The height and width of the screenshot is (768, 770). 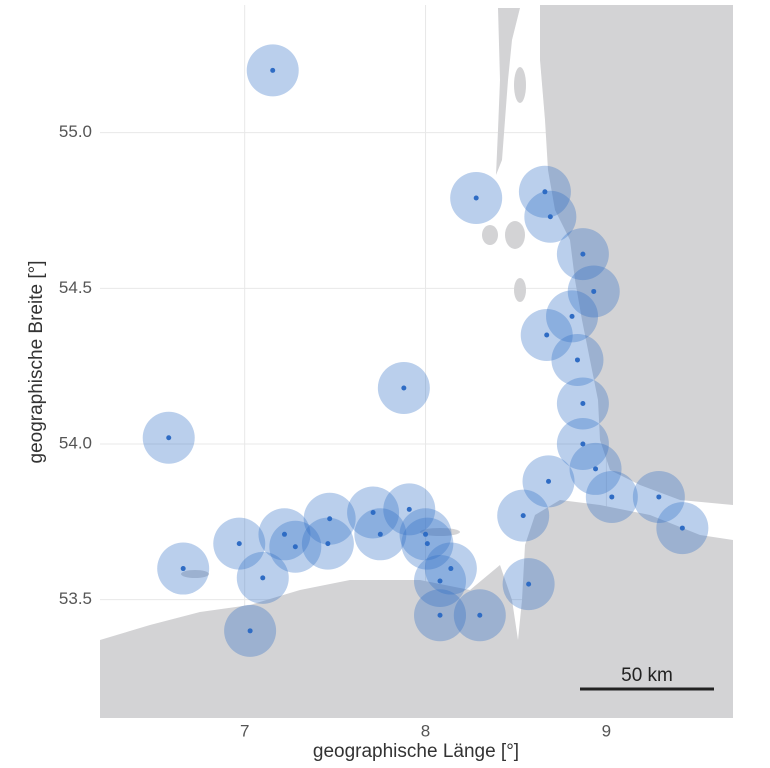 What do you see at coordinates (416, 751) in the screenshot?
I see `x-axis-label: geographische Länge [°]` at bounding box center [416, 751].